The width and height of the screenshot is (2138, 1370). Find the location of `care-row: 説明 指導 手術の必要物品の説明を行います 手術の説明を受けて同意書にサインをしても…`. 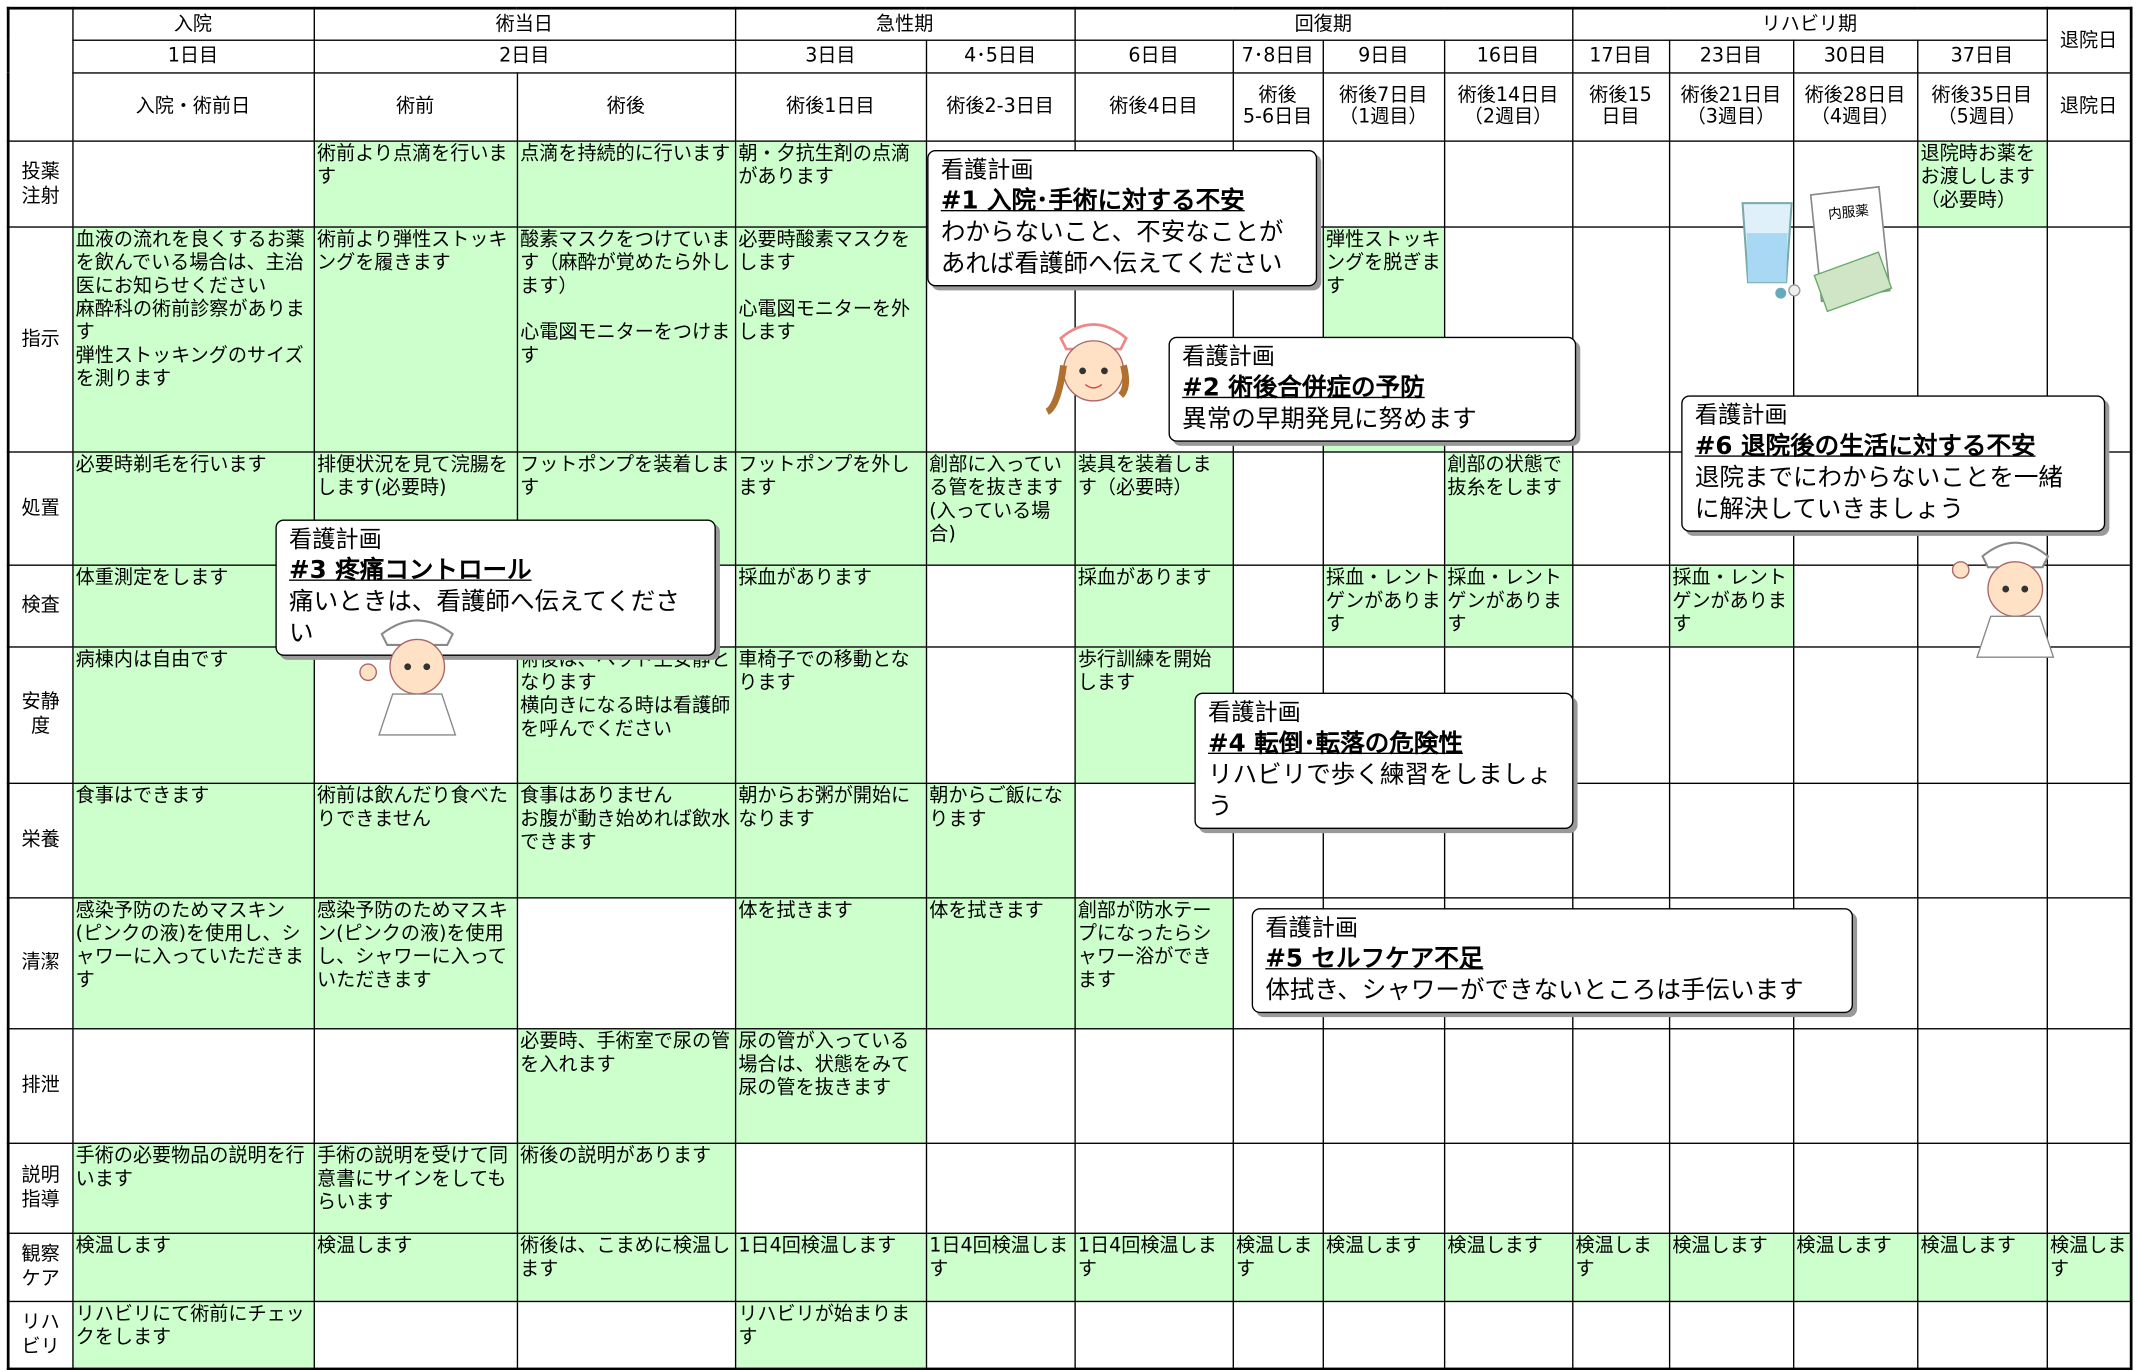

care-row: 説明 指導 手術の必要物品の説明を行います 手術の説明を受けて同意書にサインをしても… is located at coordinates (1069, 1187).